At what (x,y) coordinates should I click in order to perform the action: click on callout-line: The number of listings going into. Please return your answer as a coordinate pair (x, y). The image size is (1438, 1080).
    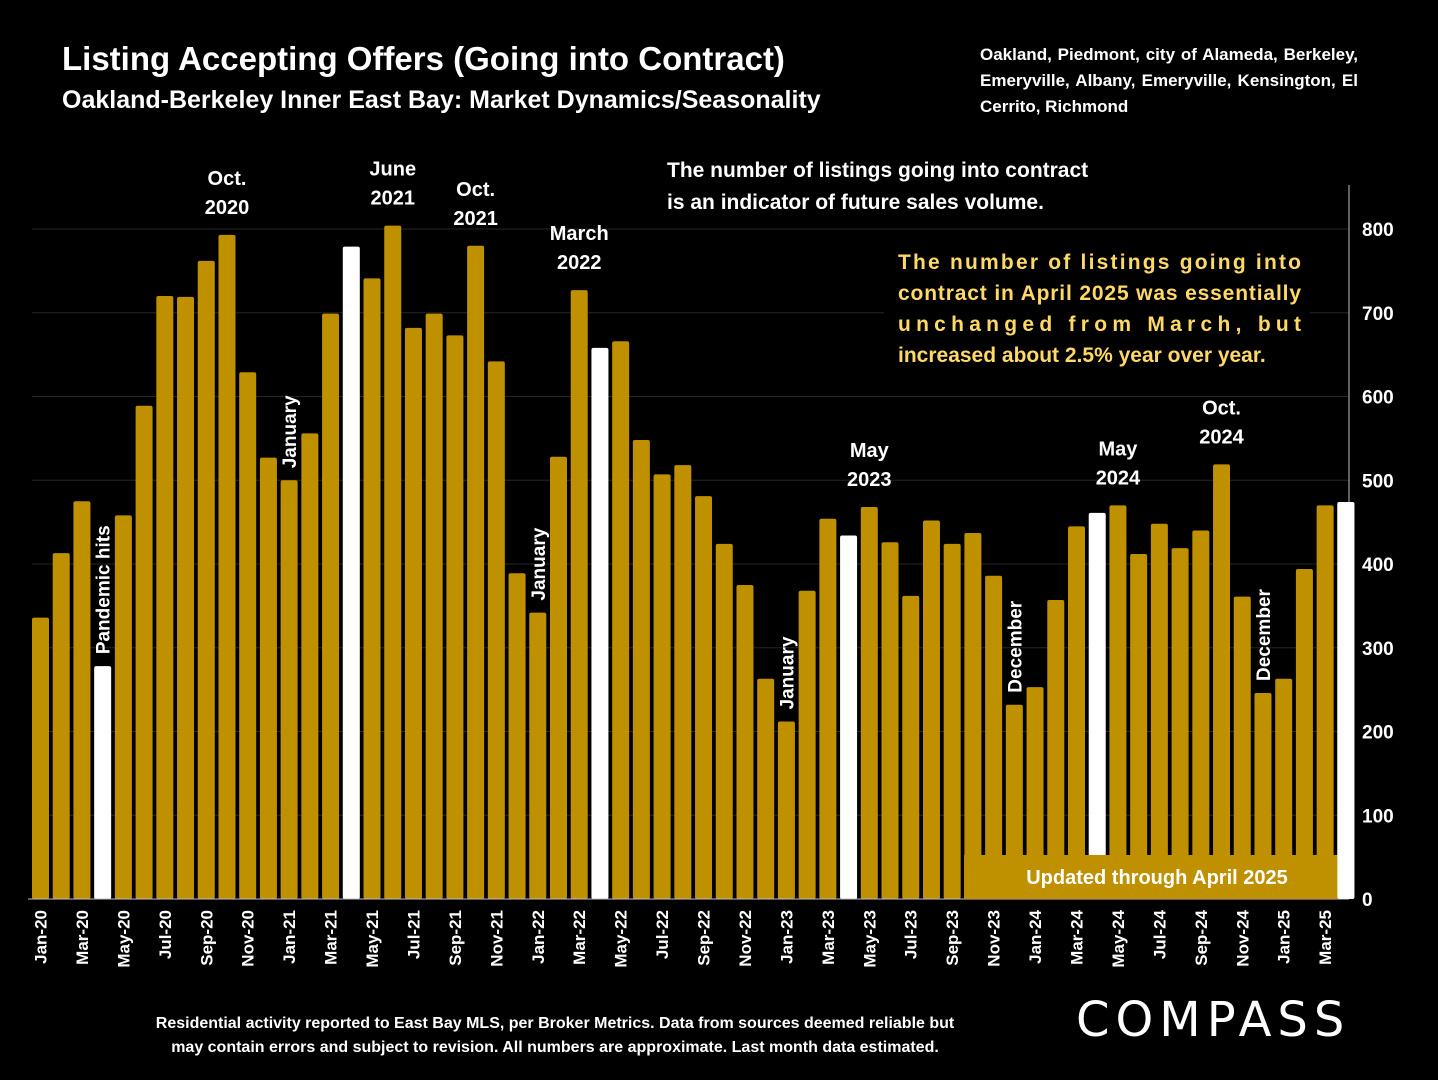
    Looking at the image, I should click on (1099, 262).